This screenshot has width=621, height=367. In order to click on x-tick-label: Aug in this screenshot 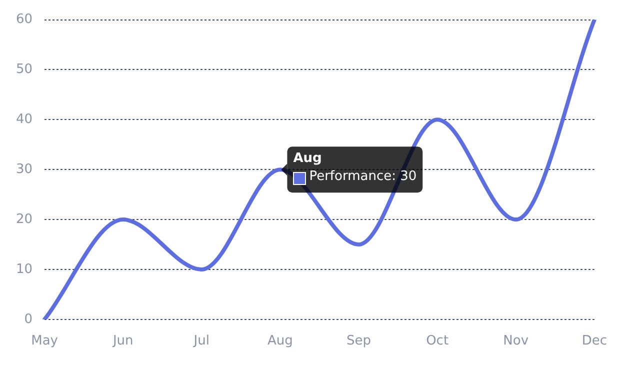, I will do `click(280, 341)`.